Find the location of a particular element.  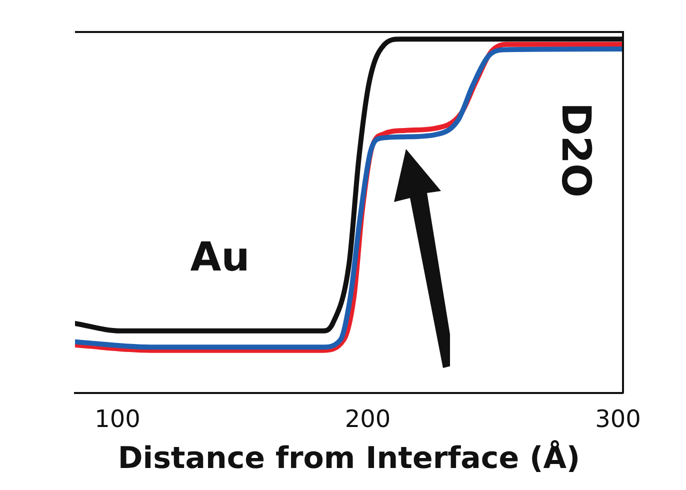

x-tick-label: 100 is located at coordinates (117, 418).